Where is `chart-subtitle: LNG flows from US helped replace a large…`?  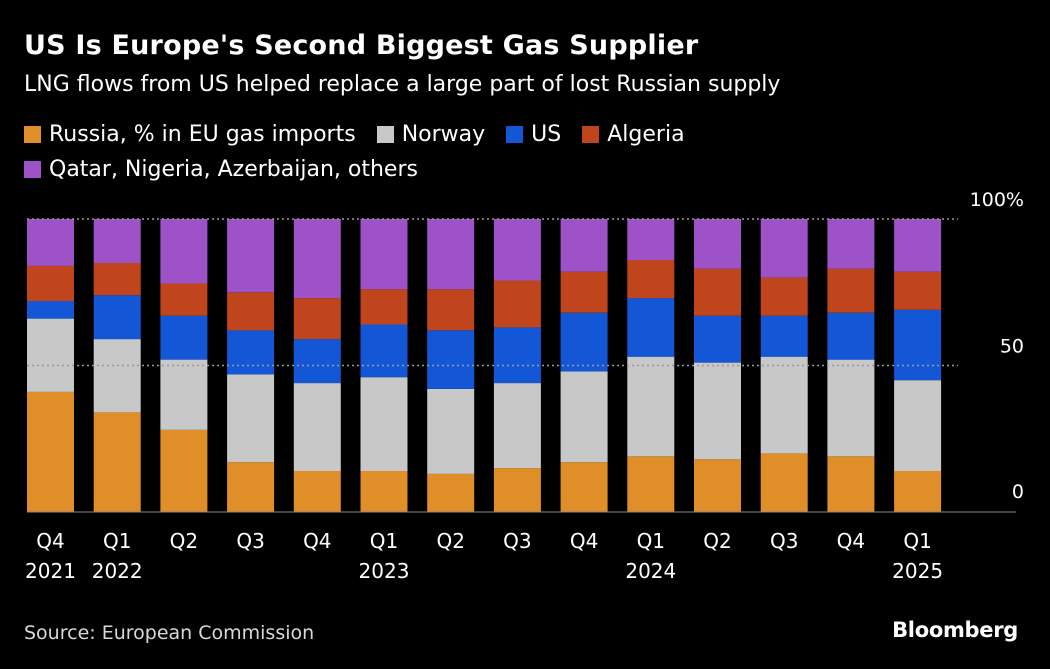 chart-subtitle: LNG flows from US helped replace a large… is located at coordinates (402, 84).